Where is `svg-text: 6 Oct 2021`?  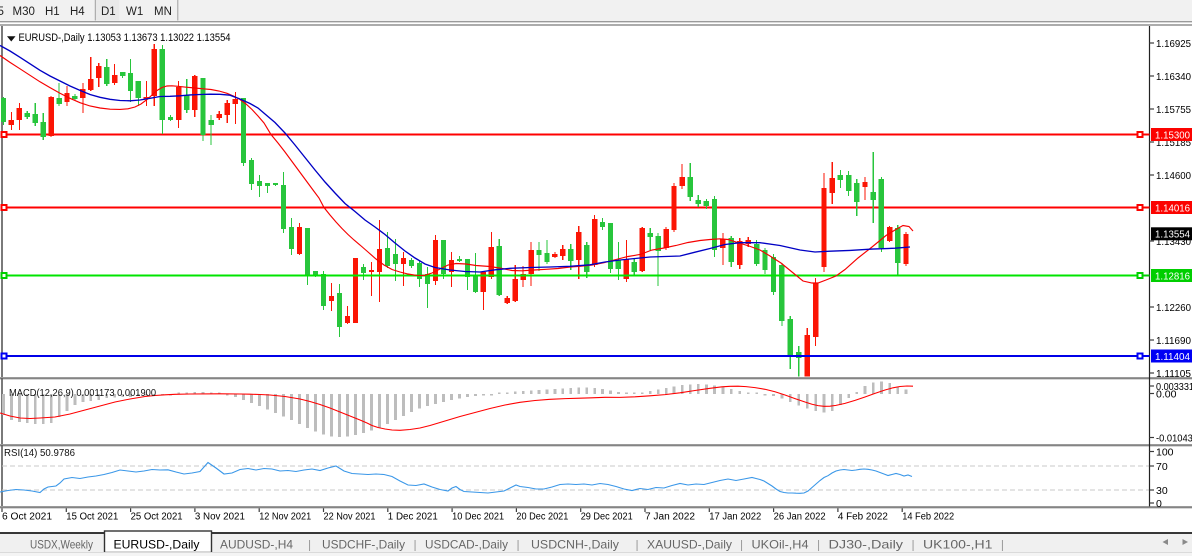
svg-text: 6 Oct 2021 is located at coordinates (27, 517).